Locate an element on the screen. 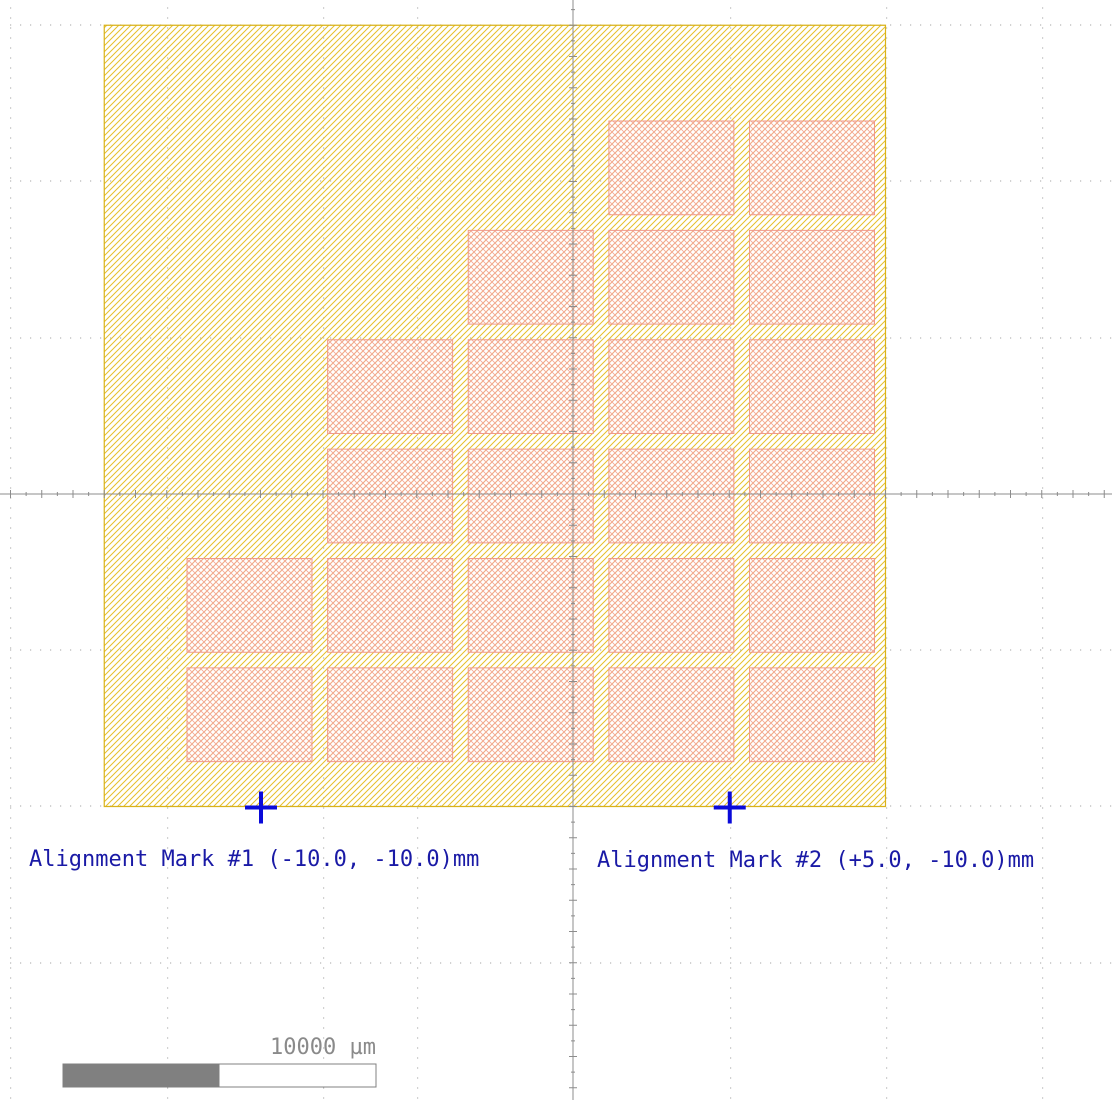 The image size is (1112, 1100). alignment-mark-label-2: Alignment Mark #2 (+5.0, -10.0)mm is located at coordinates (815, 860).